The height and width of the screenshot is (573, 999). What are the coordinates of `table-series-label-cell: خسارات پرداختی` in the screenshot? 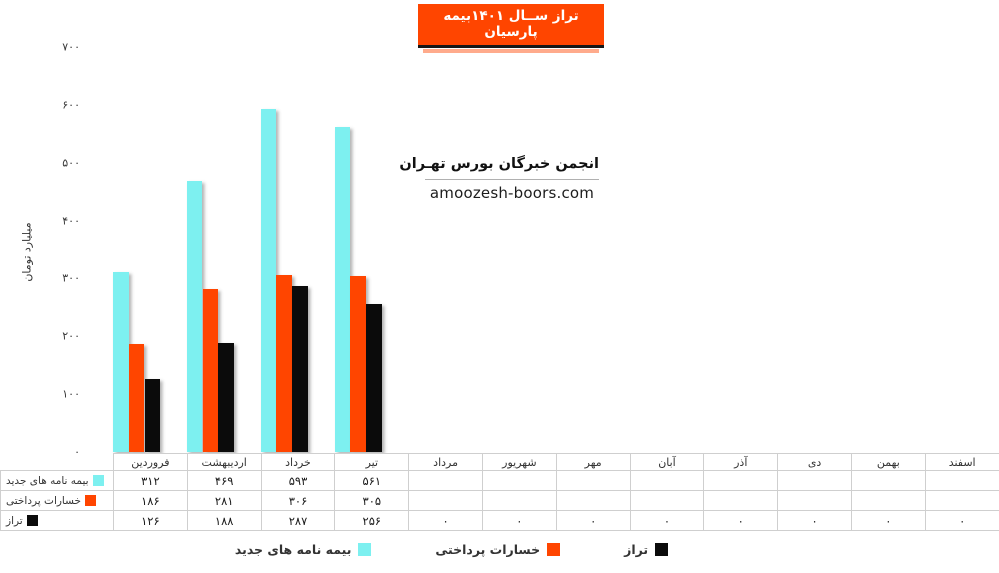 It's located at (57, 500).